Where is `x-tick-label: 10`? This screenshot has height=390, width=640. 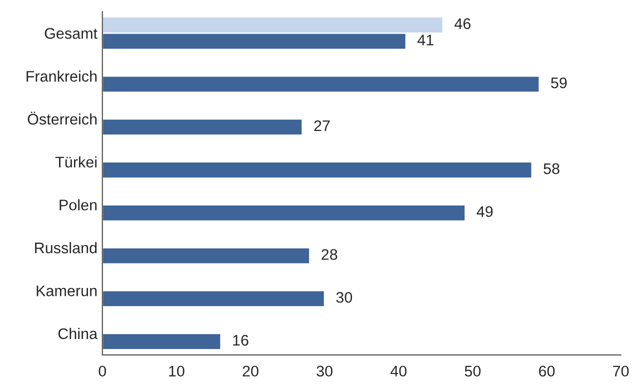 x-tick-label: 10 is located at coordinates (176, 371).